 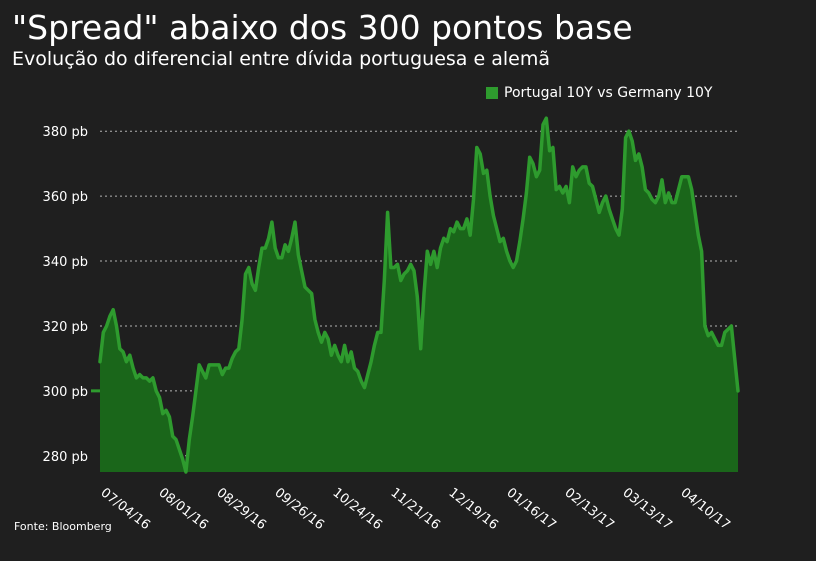 I want to click on x-tick-label: 10/24/16, so click(x=357, y=509).